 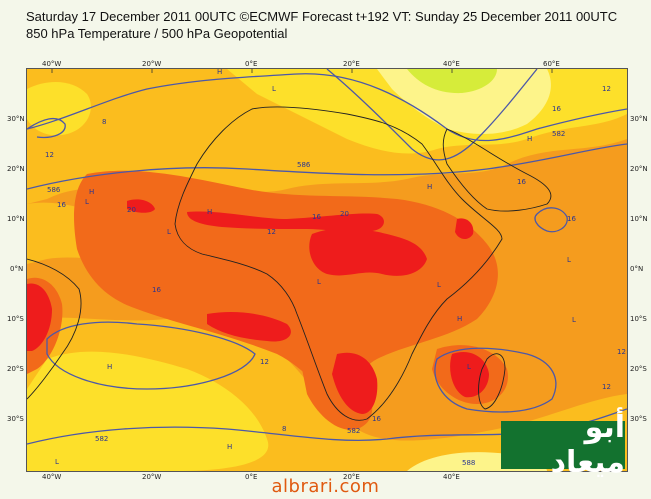 I want to click on temperature-field-red-namibia, so click(x=355, y=383).